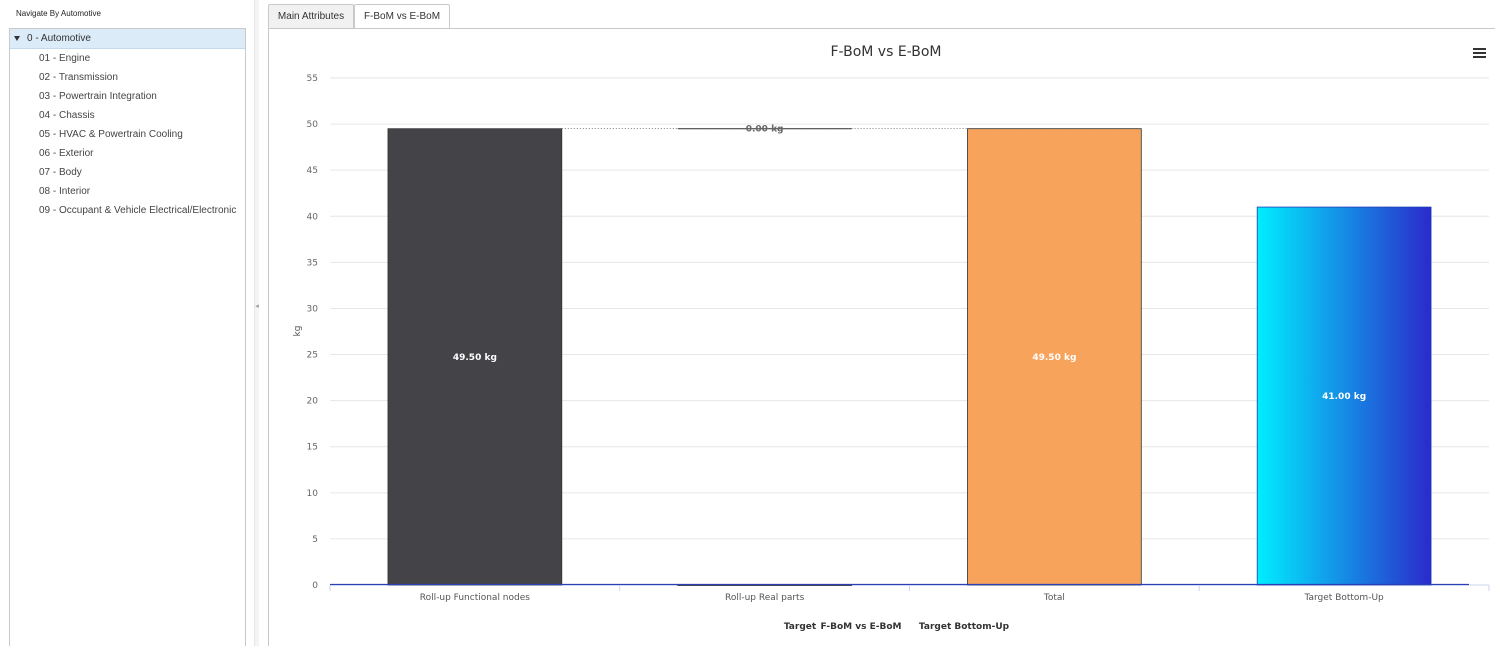 This screenshot has width=1495, height=646. Describe the element at coordinates (886, 52) in the screenshot. I see `chart-title: F-BoM vs E-BoM` at that location.